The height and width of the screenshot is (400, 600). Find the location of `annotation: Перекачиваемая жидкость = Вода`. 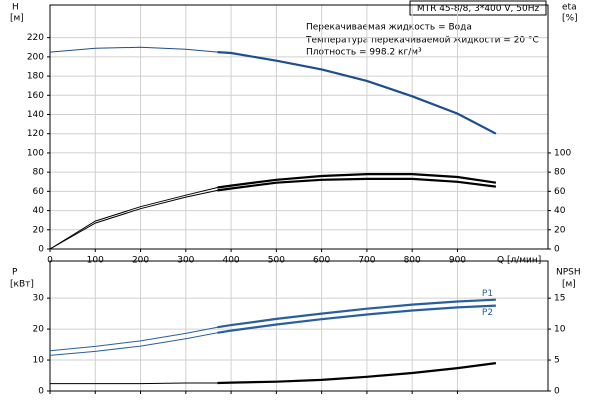

annotation: Перекачиваемая жидкость = Вода is located at coordinates (389, 28).